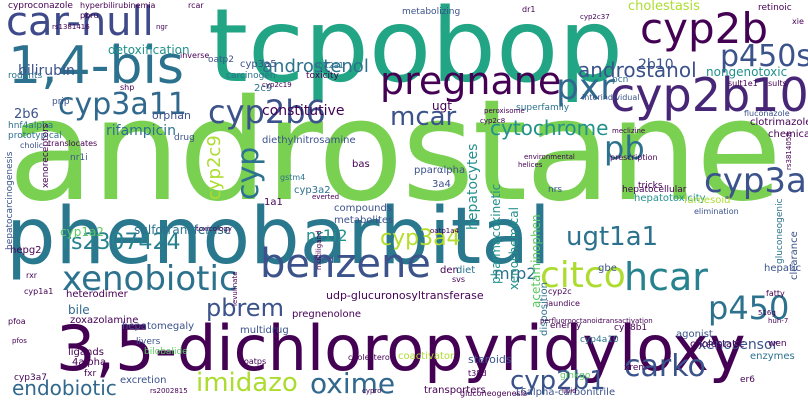  I want to click on cloud-word: farnesoid, so click(707, 200).